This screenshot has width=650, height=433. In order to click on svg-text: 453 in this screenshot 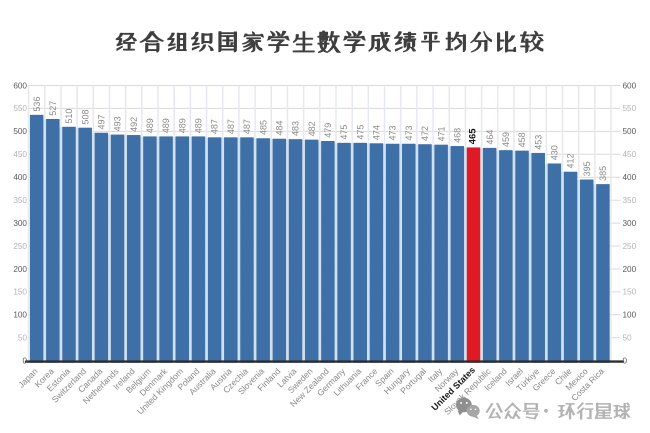, I will do `click(538, 142)`.